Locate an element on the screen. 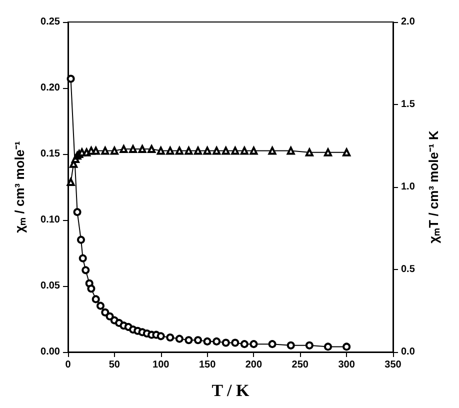 This screenshot has width=459, height=408. y2-tick-label: 0.0 is located at coordinates (408, 352).